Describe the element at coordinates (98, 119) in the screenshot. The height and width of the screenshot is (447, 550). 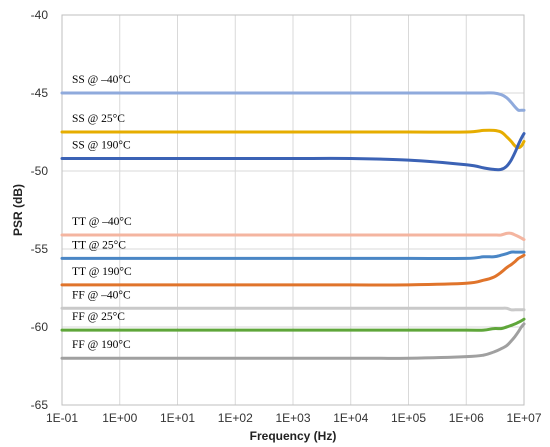
I see `series-label: SS @ 25°C` at that location.